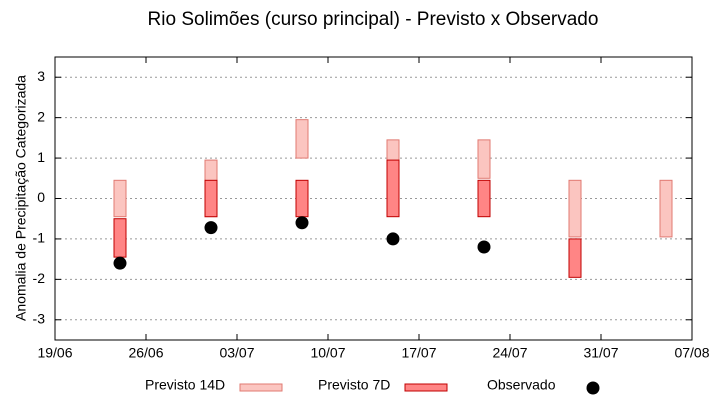 This screenshot has width=720, height=400. What do you see at coordinates (39, 238) in the screenshot?
I see `y-tick-label: -1` at bounding box center [39, 238].